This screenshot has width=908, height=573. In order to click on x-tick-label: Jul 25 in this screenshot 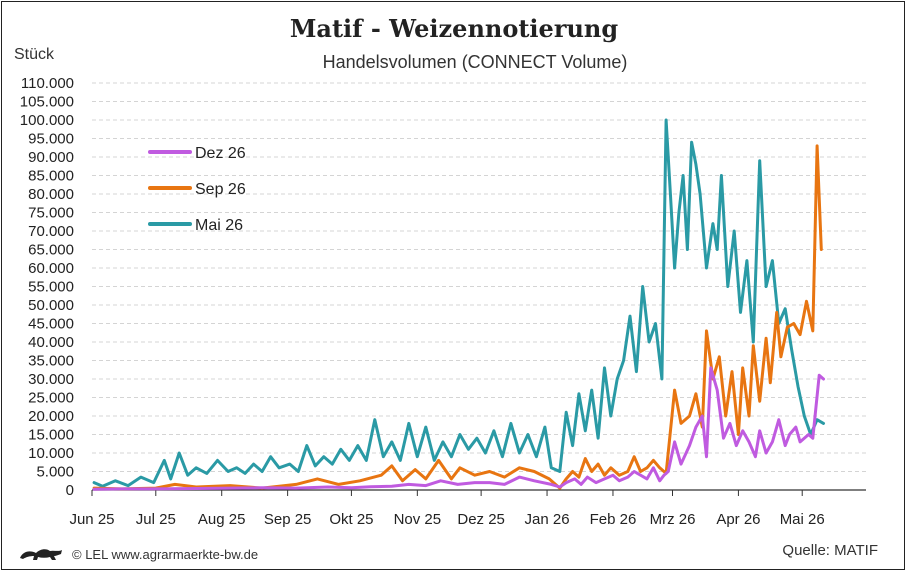, I will do `click(156, 519)`.